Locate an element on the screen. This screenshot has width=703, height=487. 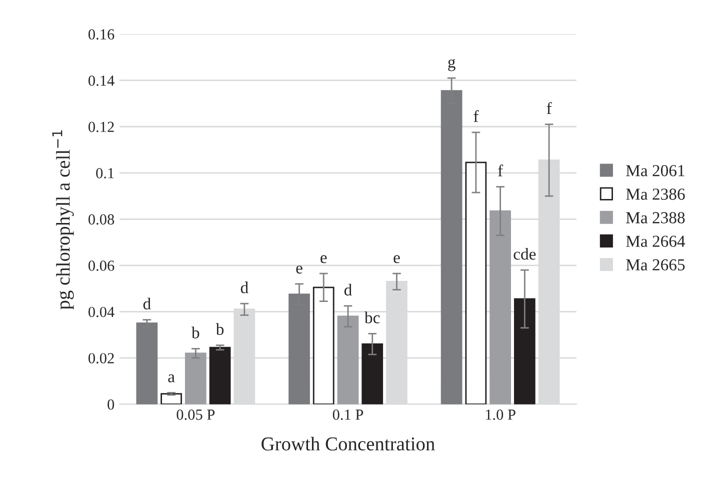
y-tick-label: 0.08 is located at coordinates (101, 219).